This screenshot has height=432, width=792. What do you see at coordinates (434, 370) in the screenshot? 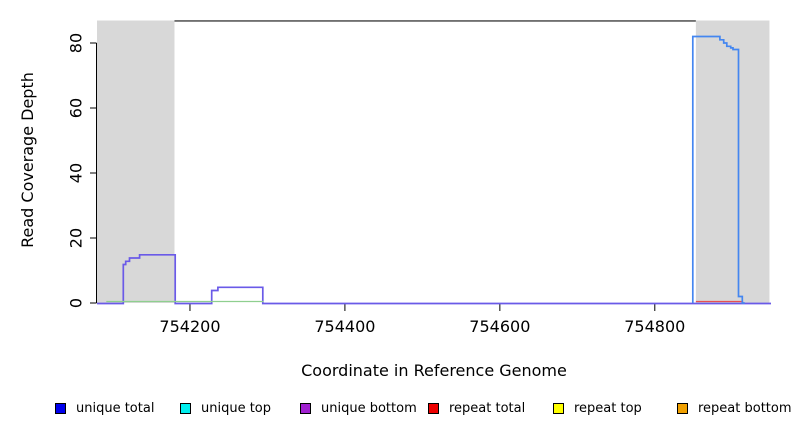
I see `x-axis-label: Coordinate in Reference Genome` at bounding box center [434, 370].